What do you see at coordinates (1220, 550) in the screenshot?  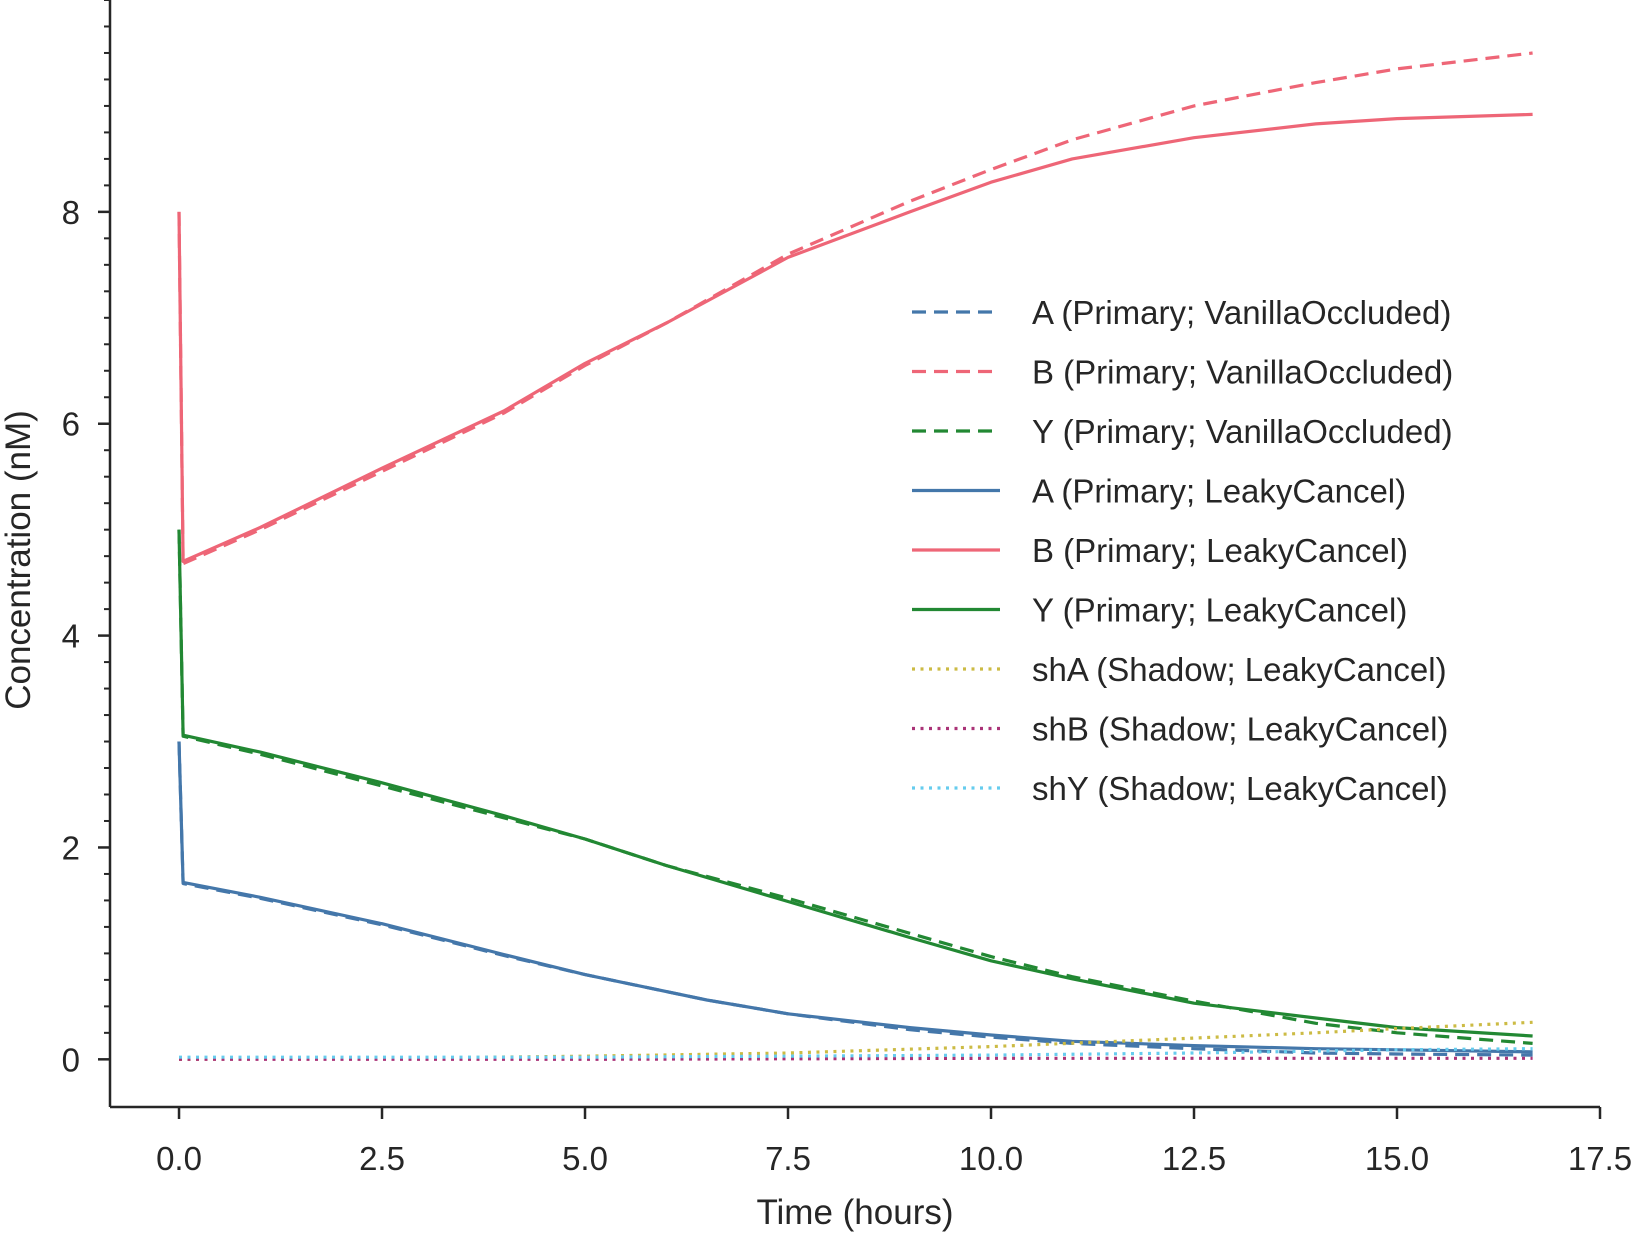 I see `legend-label-5: B (Primary; LeakyCancel)` at bounding box center [1220, 550].